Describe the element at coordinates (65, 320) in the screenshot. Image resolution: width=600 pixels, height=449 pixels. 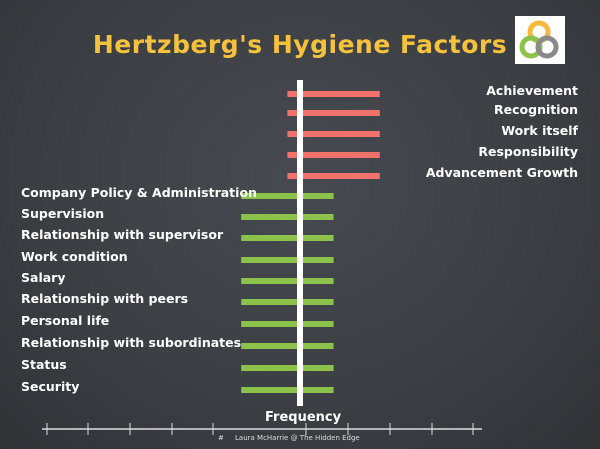
I see `category-label: Personal life` at that location.